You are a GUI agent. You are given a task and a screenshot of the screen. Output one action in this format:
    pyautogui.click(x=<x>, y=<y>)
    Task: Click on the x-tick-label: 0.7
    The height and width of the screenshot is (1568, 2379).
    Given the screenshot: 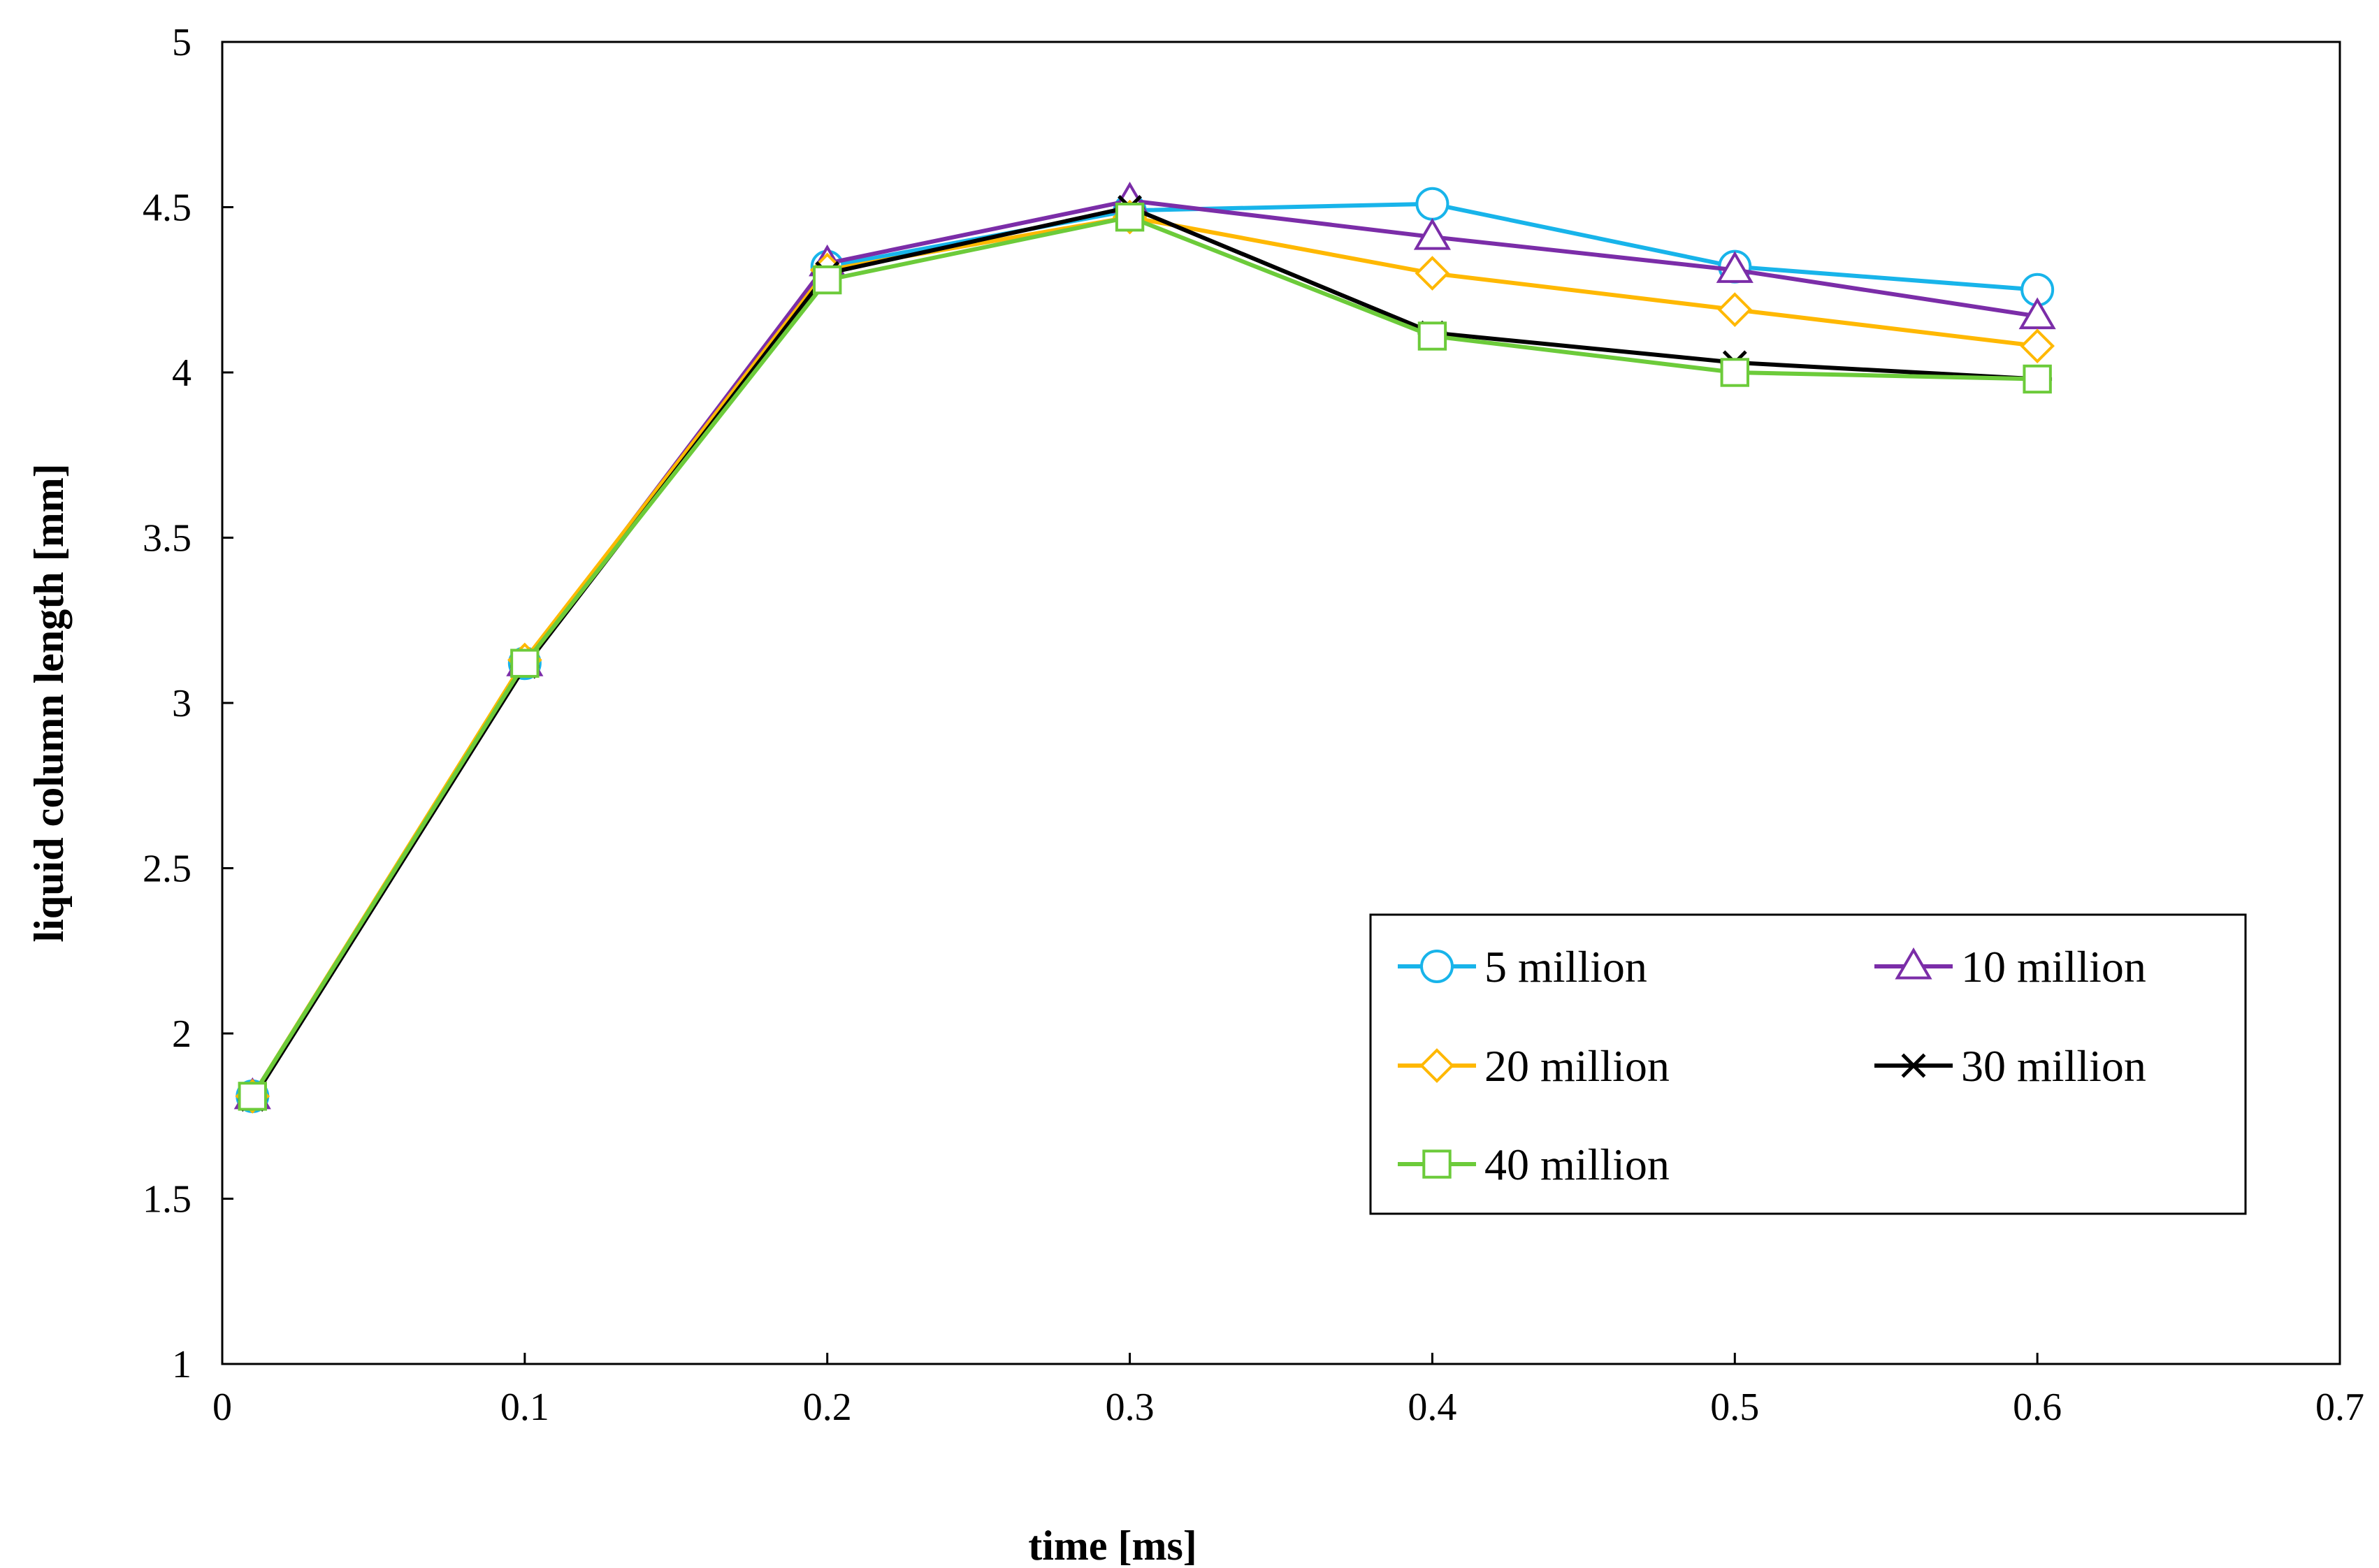 What is the action you would take?
    pyautogui.click(x=2339, y=1407)
    